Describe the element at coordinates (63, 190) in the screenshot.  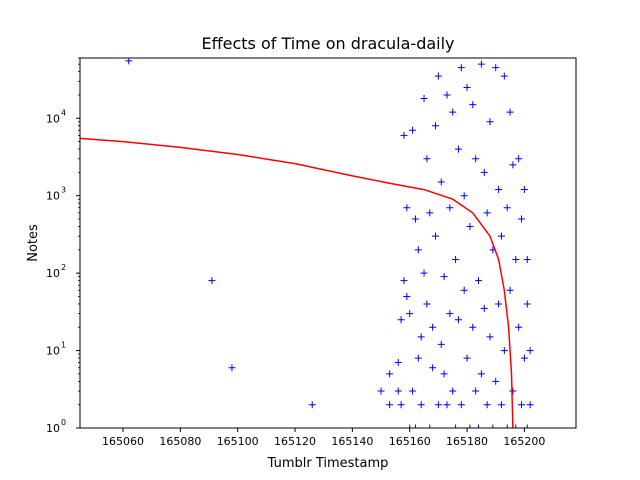
I see `y-tick-exponent: 3` at that location.